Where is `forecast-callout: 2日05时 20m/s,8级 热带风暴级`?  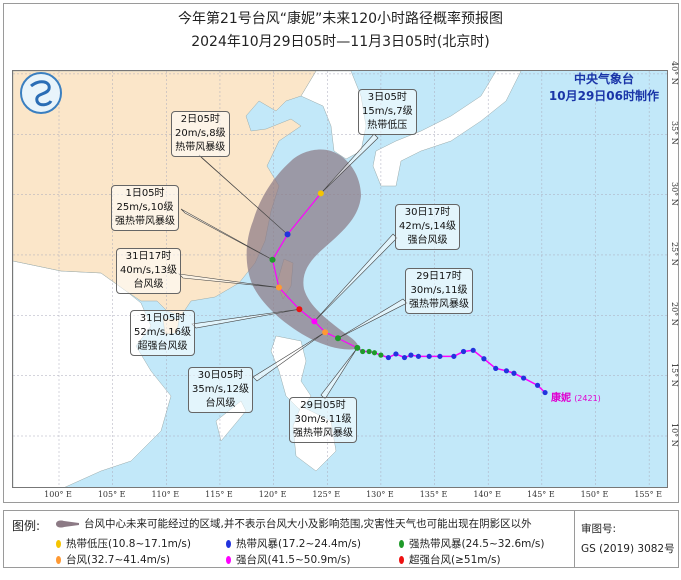 forecast-callout: 2日05时 20m/s,8级 热带风暴级 is located at coordinates (200, 134).